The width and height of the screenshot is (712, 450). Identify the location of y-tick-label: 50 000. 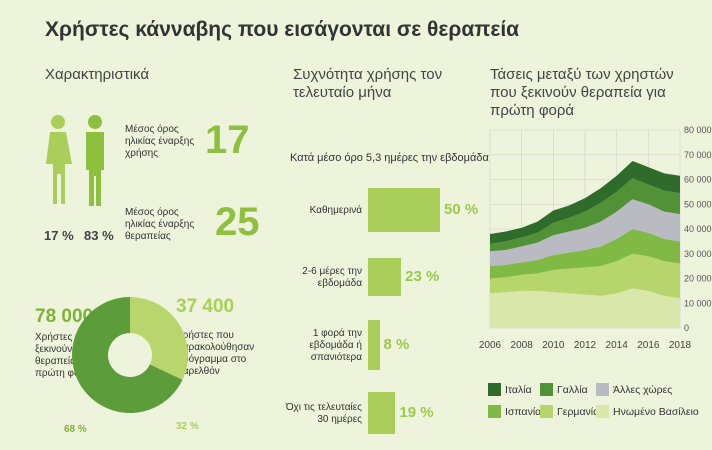
(698, 204).